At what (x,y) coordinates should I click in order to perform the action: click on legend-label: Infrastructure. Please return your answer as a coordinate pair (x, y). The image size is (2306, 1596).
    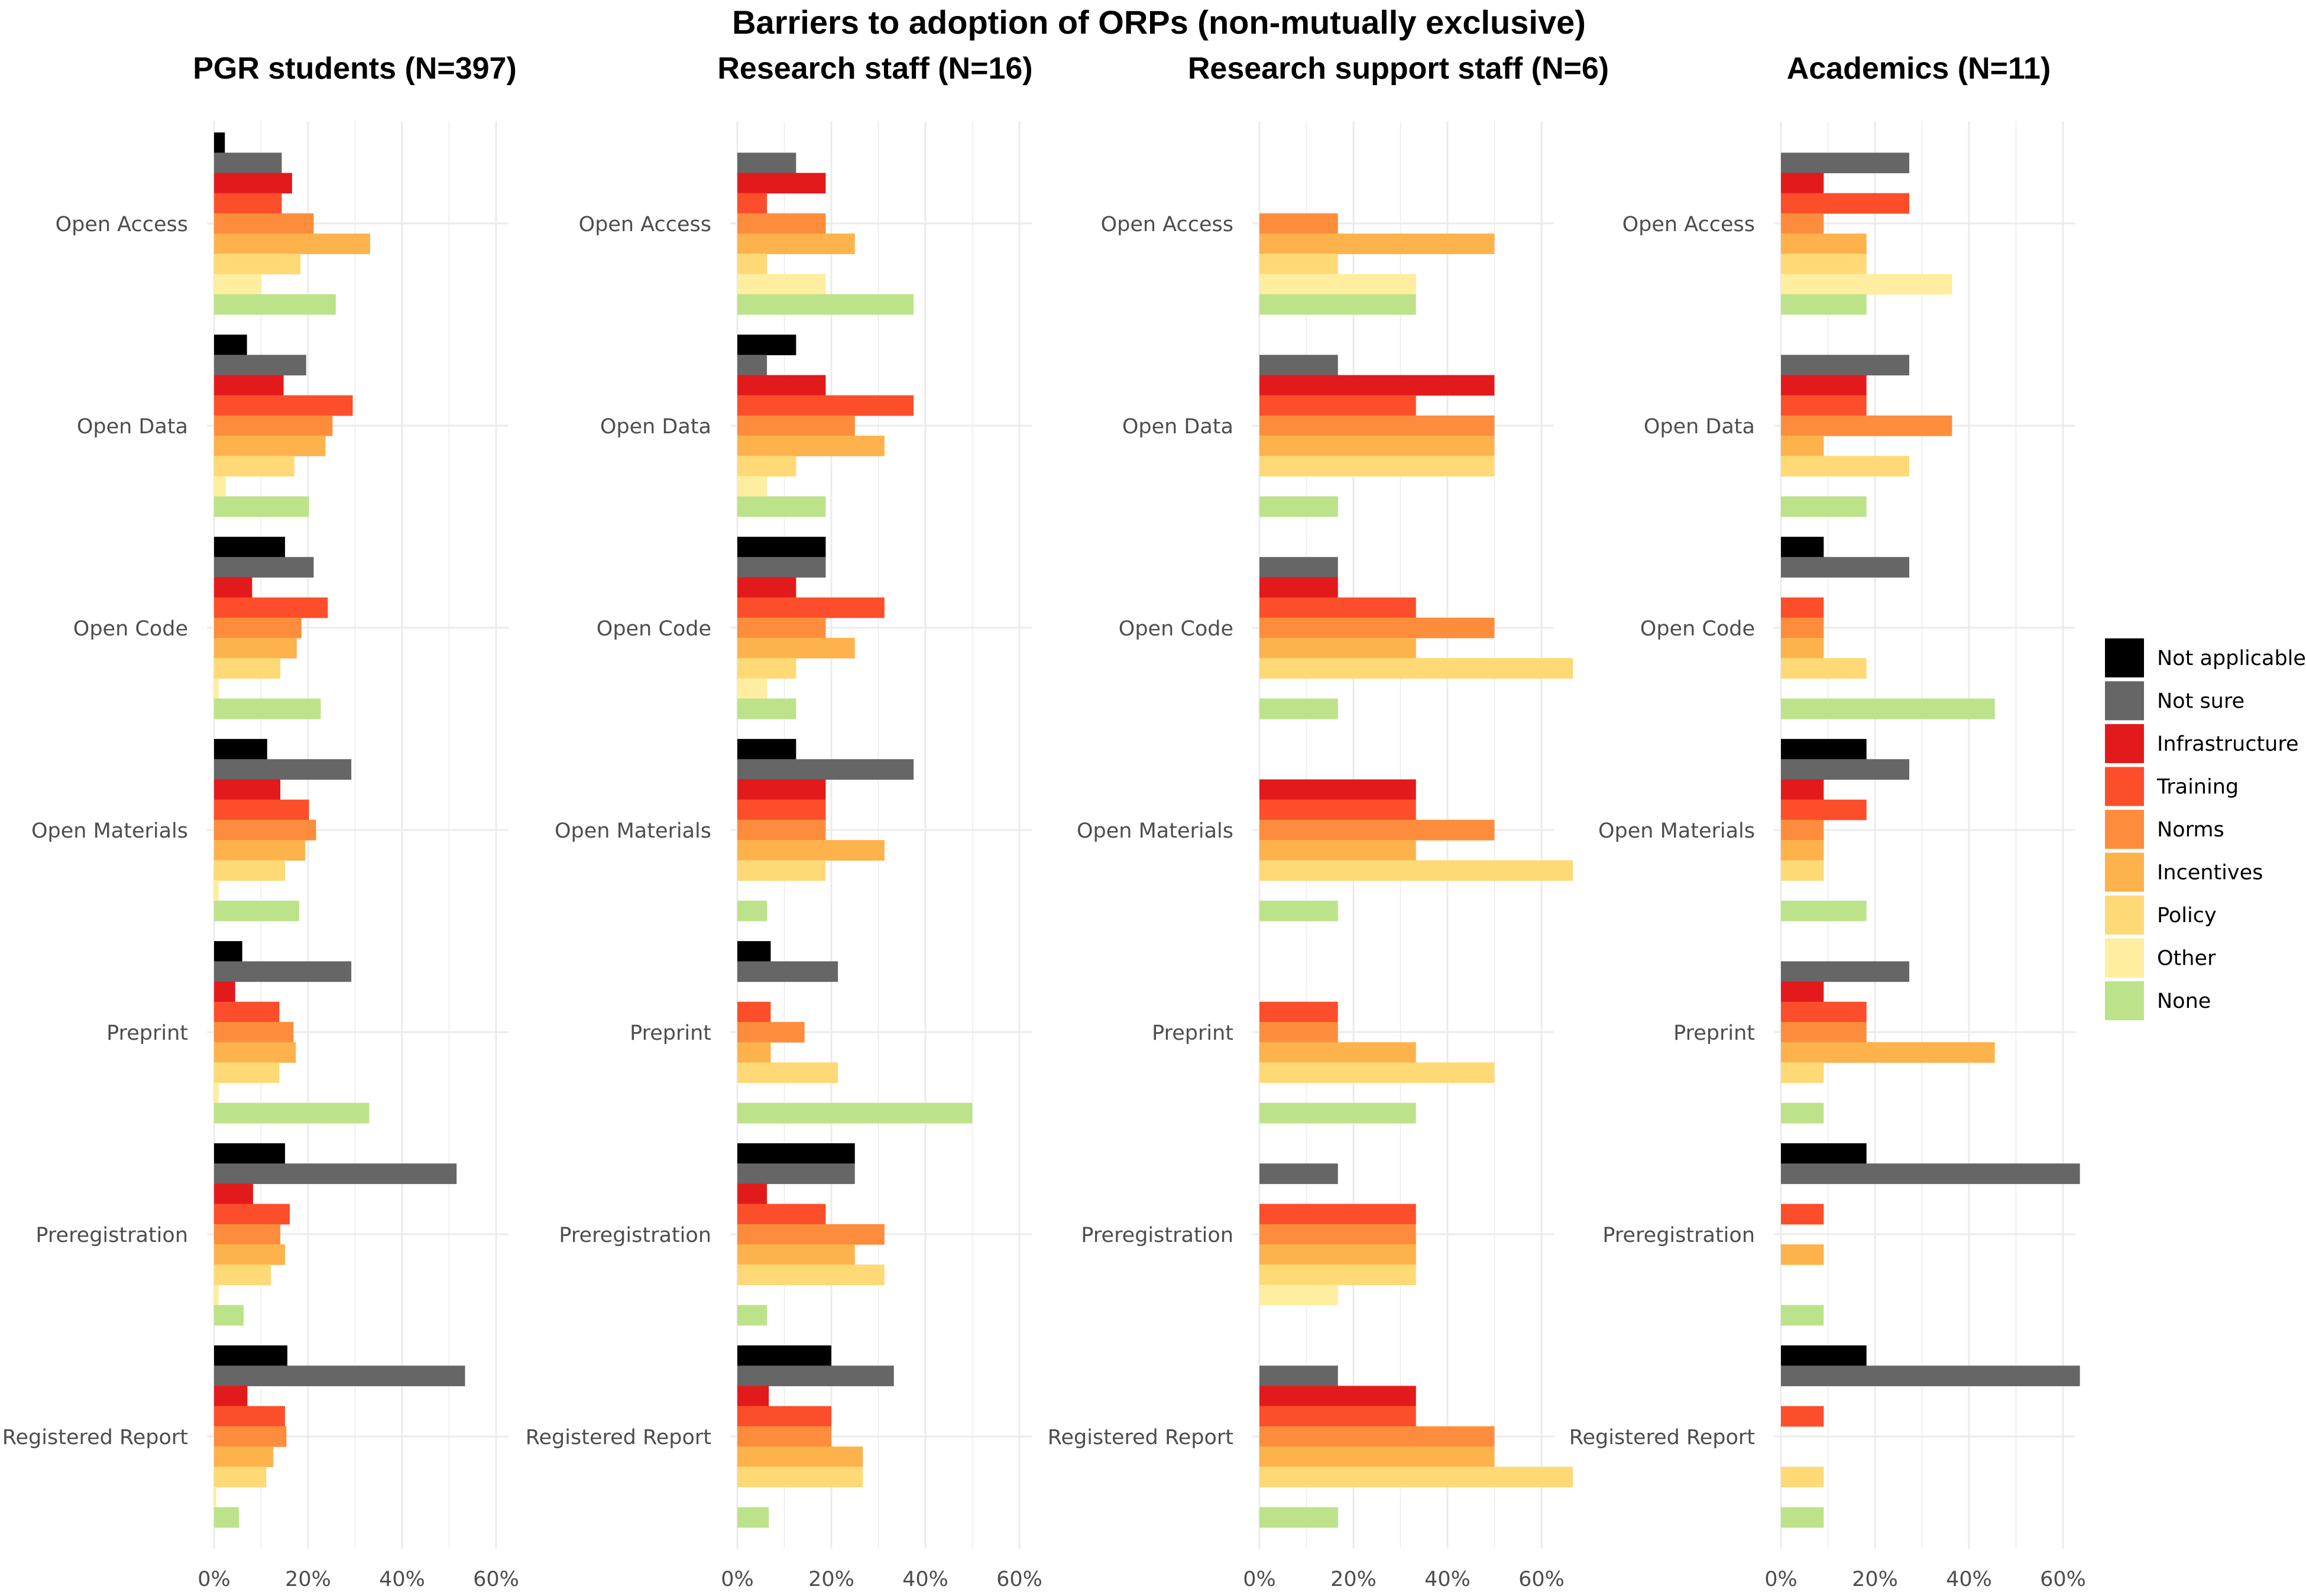
    Looking at the image, I should click on (2228, 744).